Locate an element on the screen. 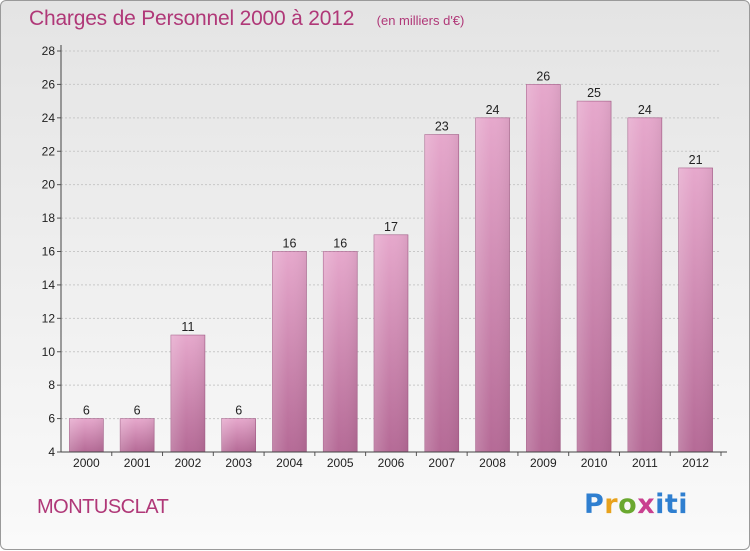  x-tick-label: 2011 is located at coordinates (645, 463).